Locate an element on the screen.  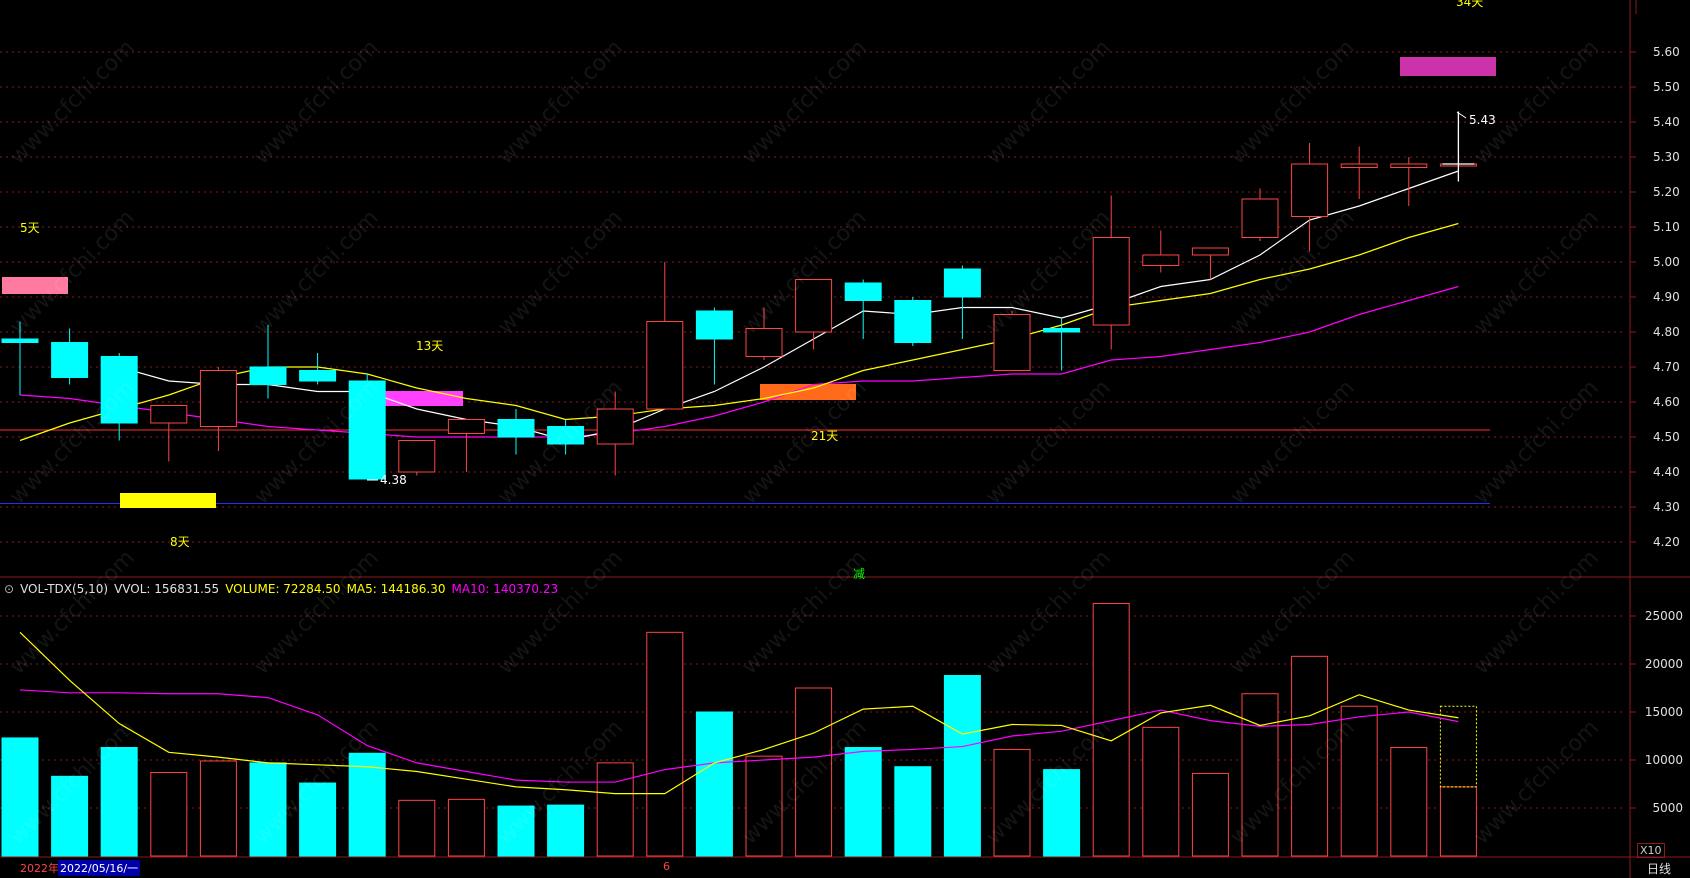
price-tick-label: 5.50 is located at coordinates (1666, 87).